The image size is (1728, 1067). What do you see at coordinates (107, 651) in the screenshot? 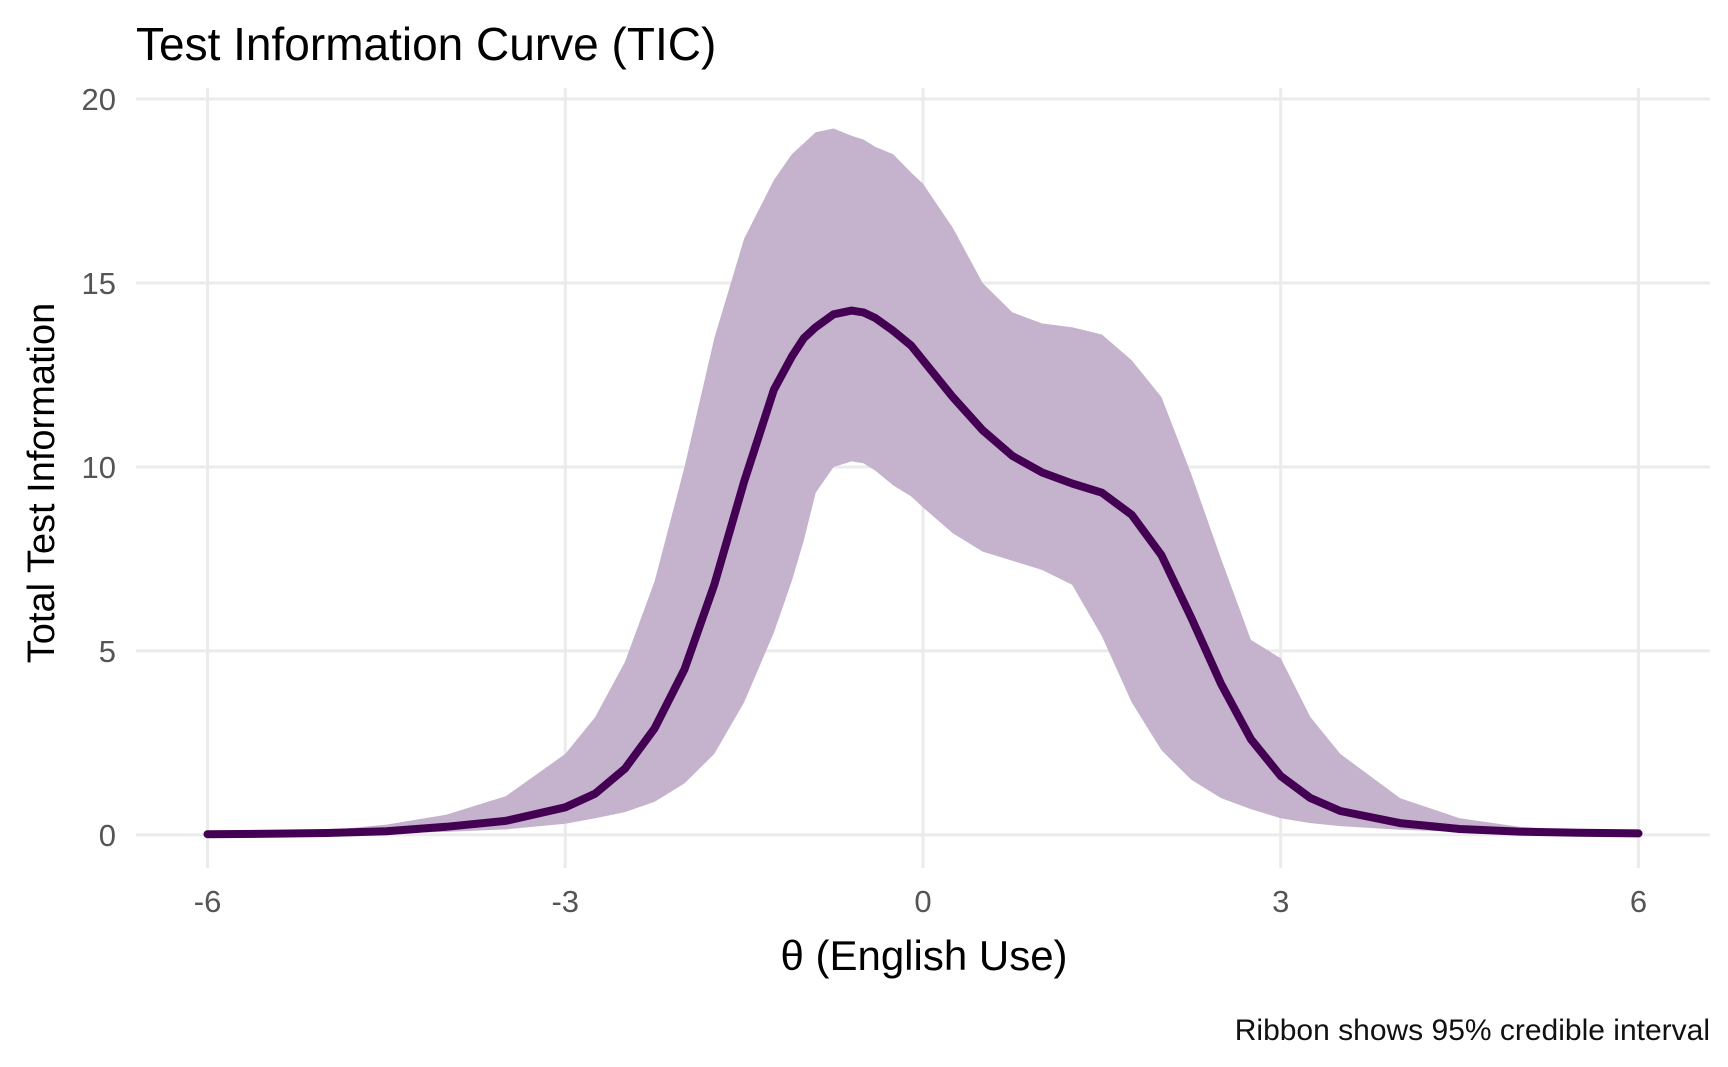
I see `y-tick-label: 5` at bounding box center [107, 651].